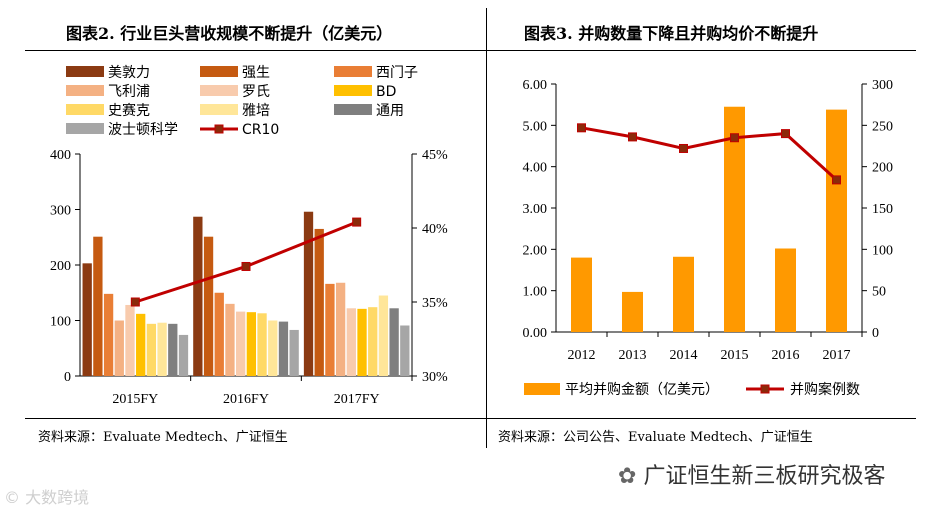 The image size is (946, 516). I want to click on y-tick-label-right: 35%, so click(435, 303).